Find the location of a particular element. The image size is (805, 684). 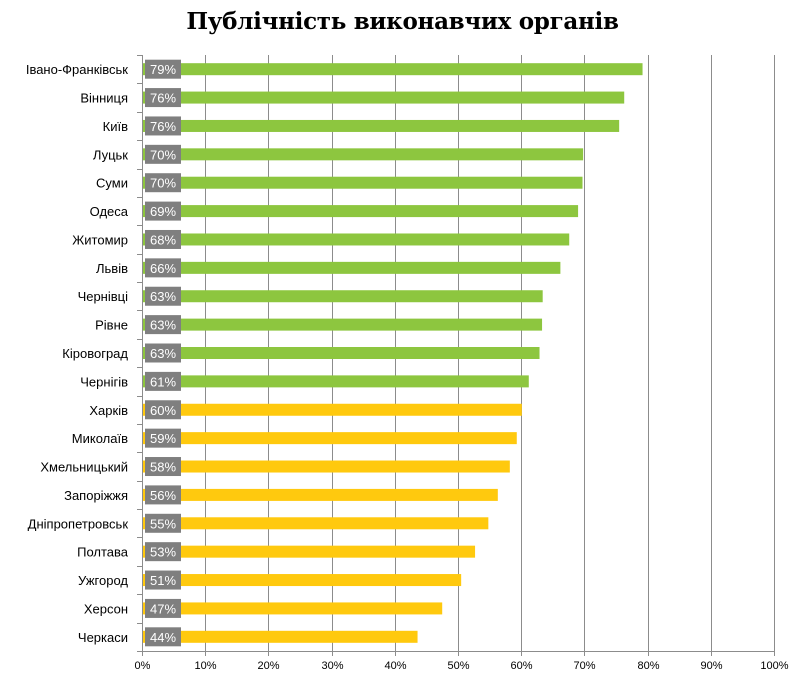

data-label: 44% is located at coordinates (163, 637).